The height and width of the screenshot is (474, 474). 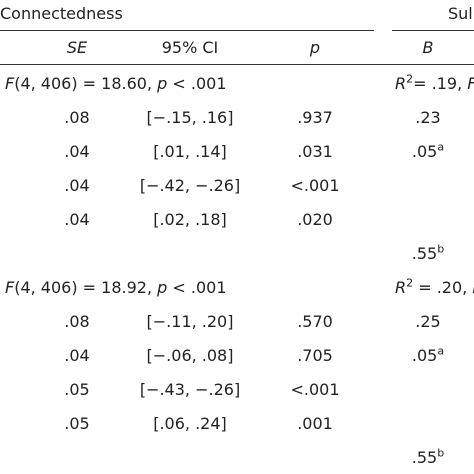 I want to click on group-title: Sul, so click(x=460, y=13).